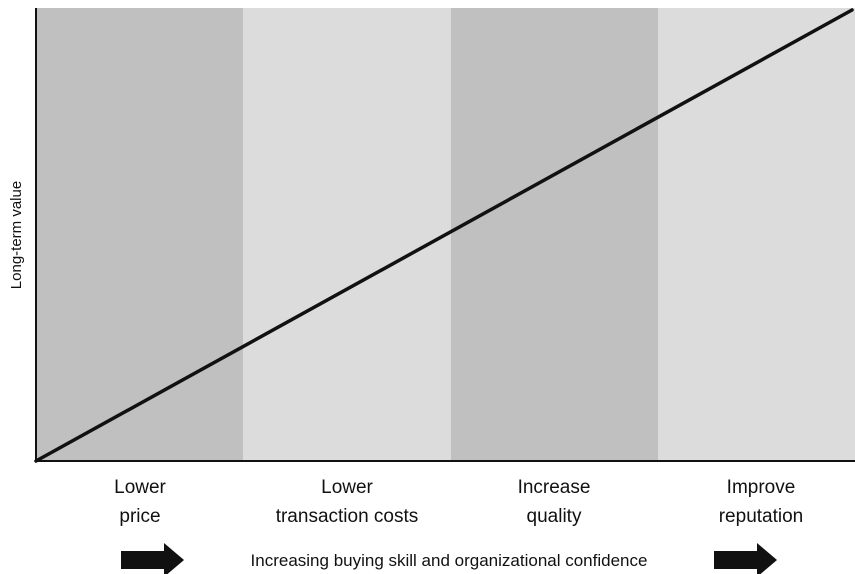 This screenshot has height=574, width=855. I want to click on band-label-lower-price-line1: Lower, so click(140, 487).